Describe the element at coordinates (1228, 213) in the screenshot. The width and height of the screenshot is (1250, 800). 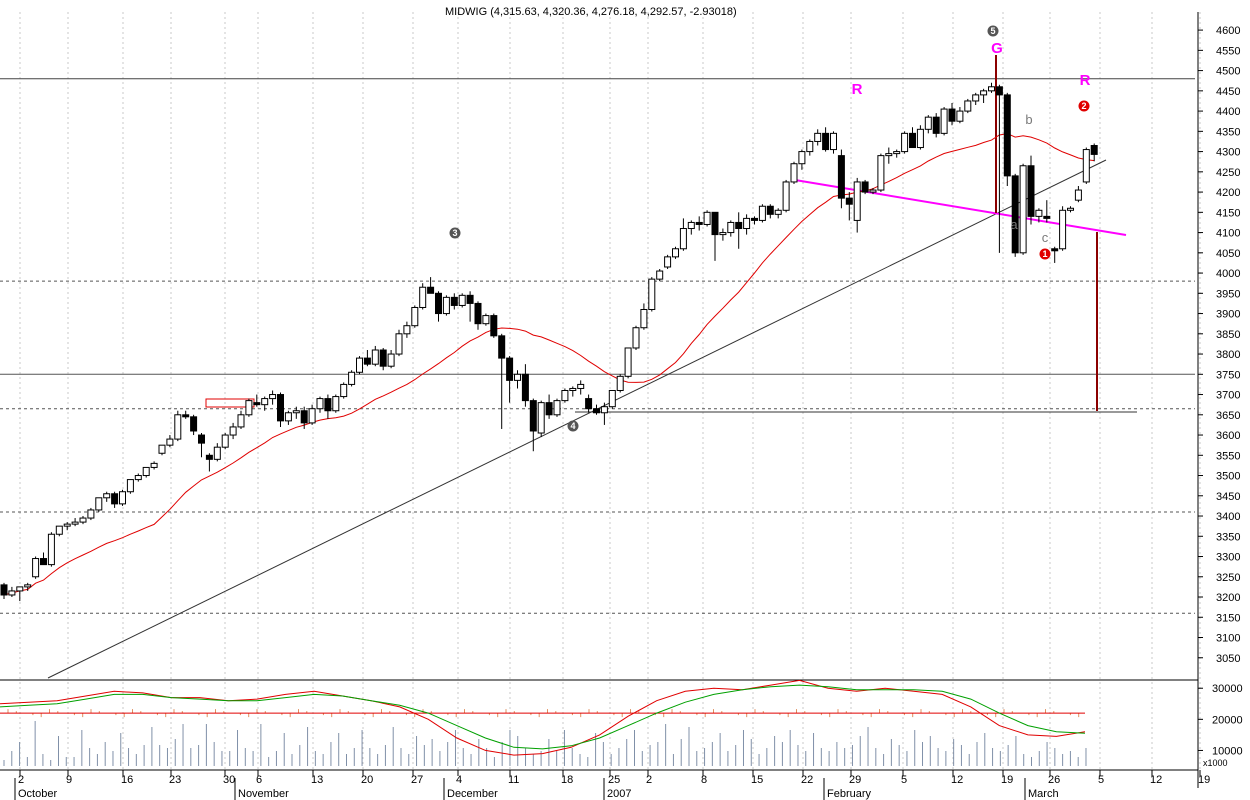
I see `y-tick-label: 4150` at that location.